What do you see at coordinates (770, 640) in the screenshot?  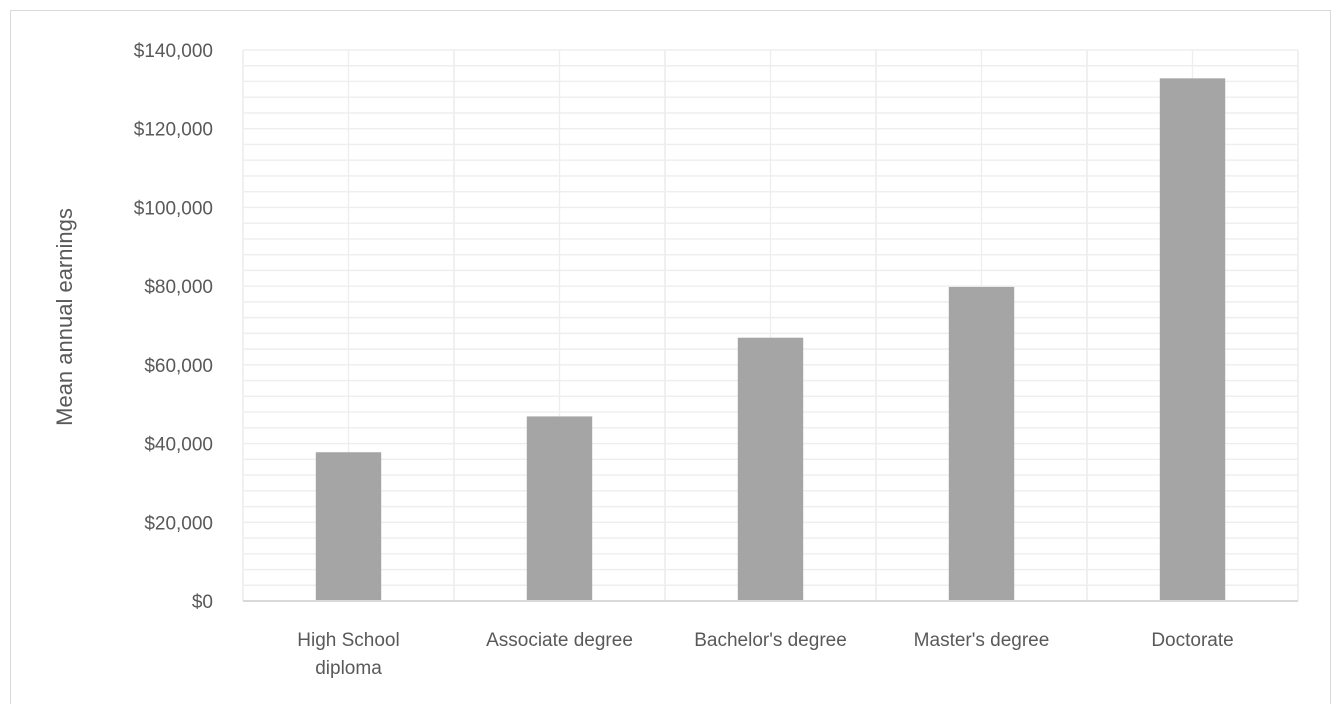 I see `x-tick-label: Bachelor's degree` at bounding box center [770, 640].